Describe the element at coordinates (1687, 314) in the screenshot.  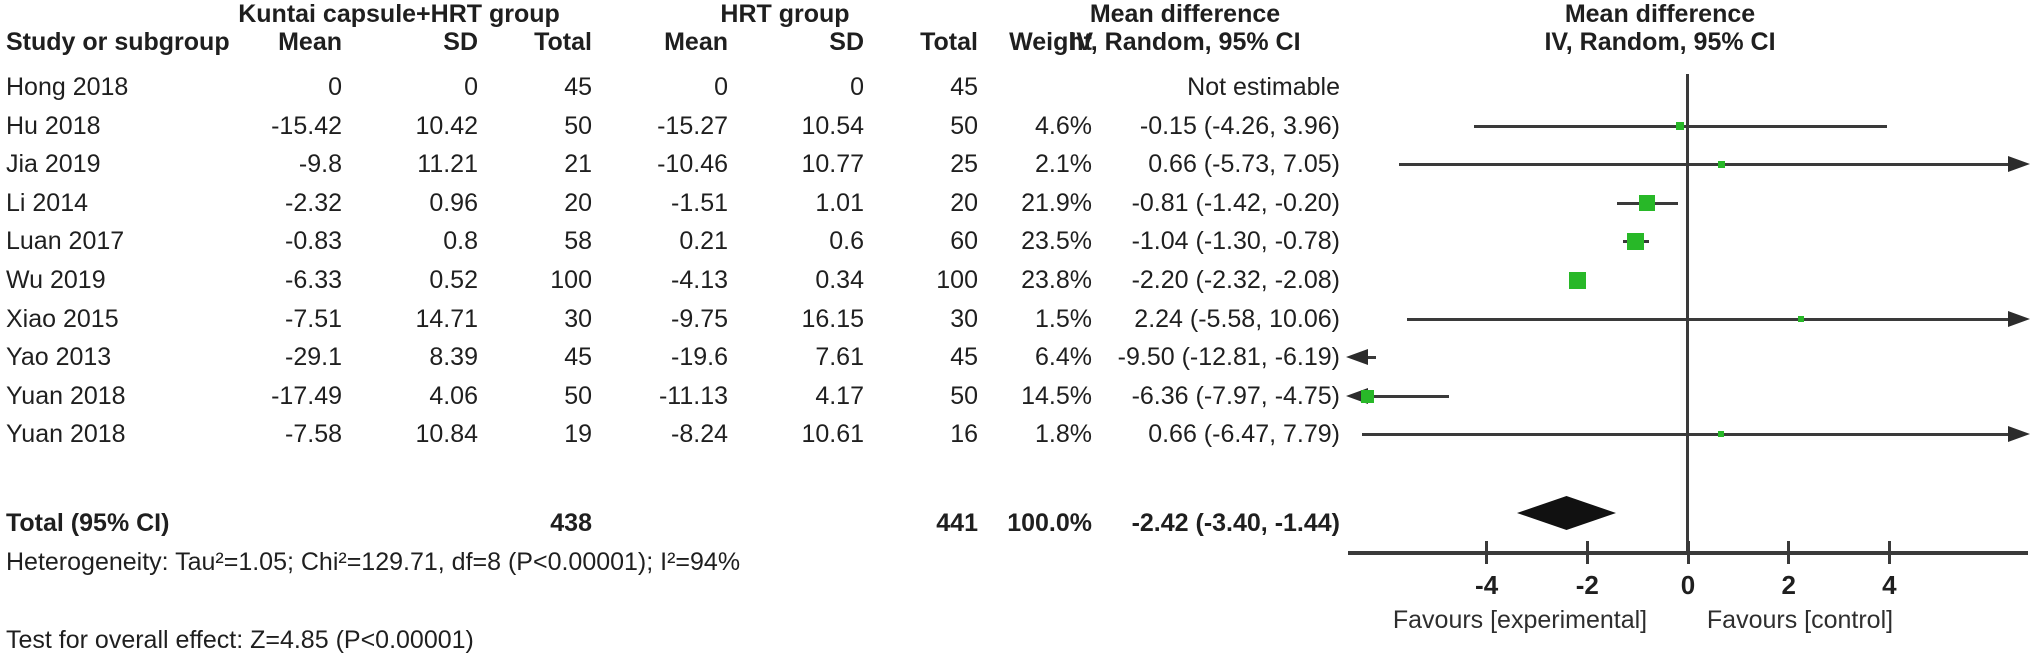
I see `zero-effect-line` at that location.